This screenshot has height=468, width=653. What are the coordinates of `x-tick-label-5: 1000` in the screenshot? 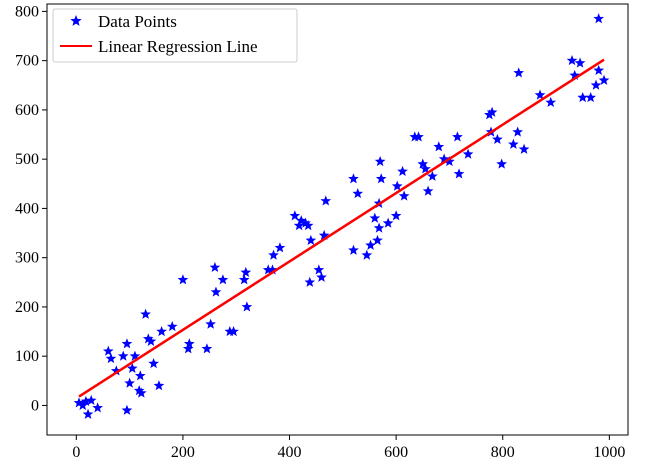 It's located at (609, 452).